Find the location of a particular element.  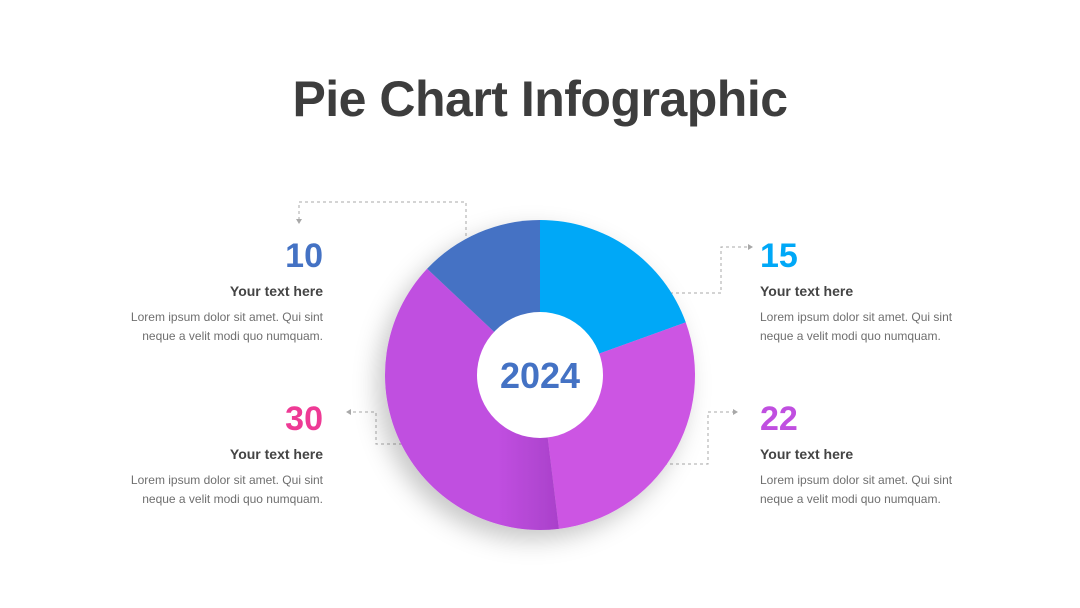

info-value: 15 is located at coordinates (779, 256).